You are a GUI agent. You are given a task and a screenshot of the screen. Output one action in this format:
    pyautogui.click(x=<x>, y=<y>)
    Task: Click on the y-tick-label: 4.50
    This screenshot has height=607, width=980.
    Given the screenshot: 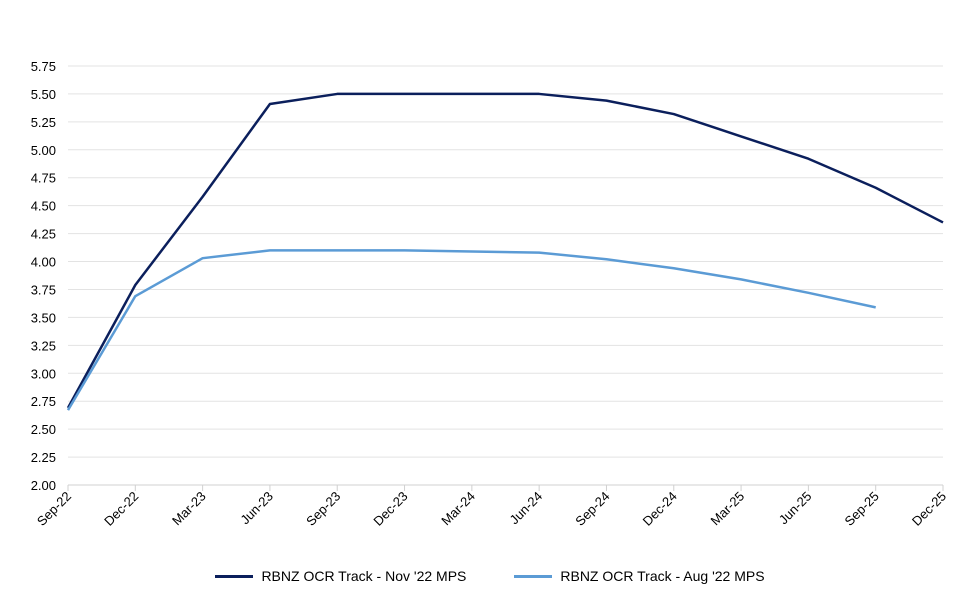 What is the action you would take?
    pyautogui.click(x=43, y=206)
    